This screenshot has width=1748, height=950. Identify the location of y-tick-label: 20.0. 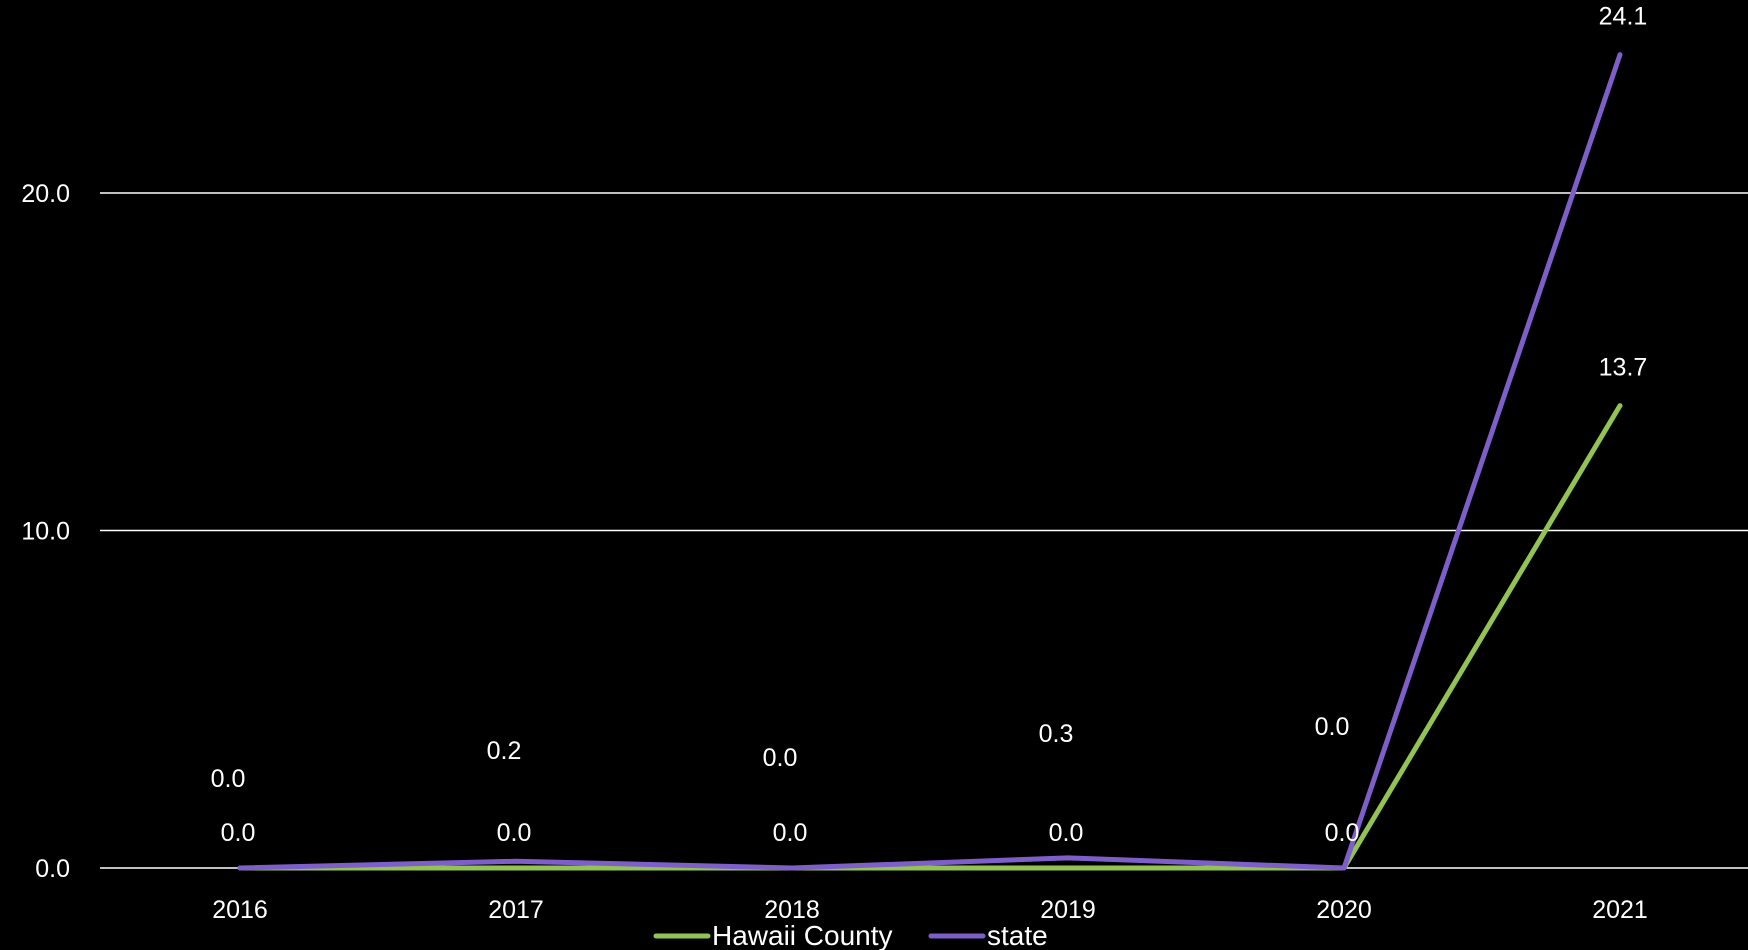
(45, 194).